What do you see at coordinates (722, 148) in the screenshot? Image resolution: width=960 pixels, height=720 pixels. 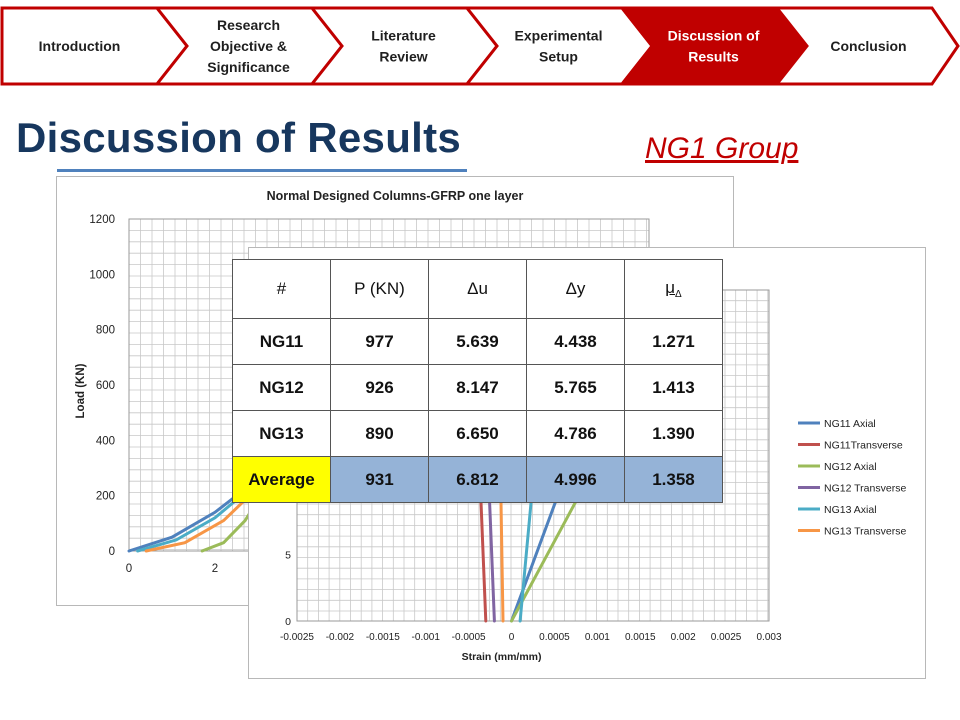 I see `group-label: NG1 Group` at bounding box center [722, 148].